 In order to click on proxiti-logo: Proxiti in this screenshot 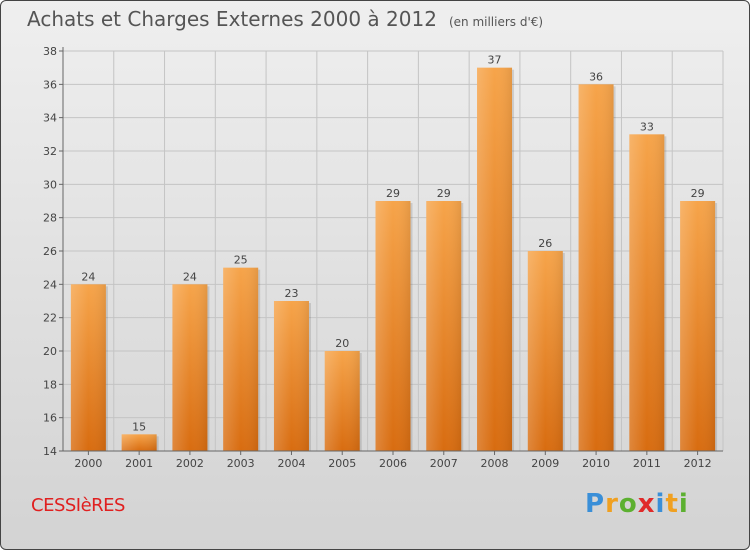, I will do `click(637, 504)`.